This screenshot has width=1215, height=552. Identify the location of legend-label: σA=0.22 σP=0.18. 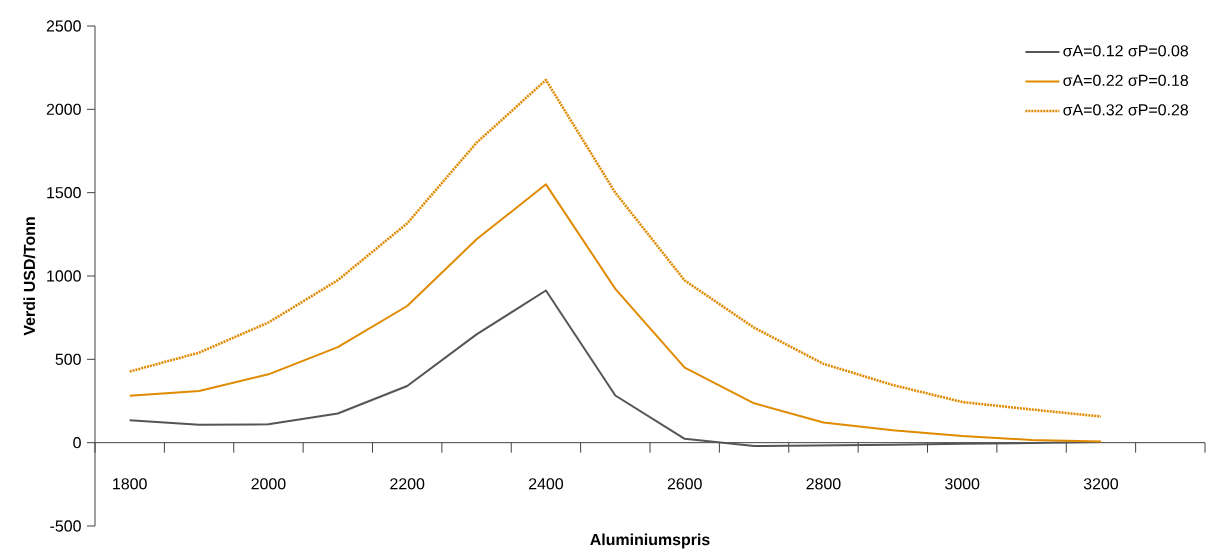
(1126, 80).